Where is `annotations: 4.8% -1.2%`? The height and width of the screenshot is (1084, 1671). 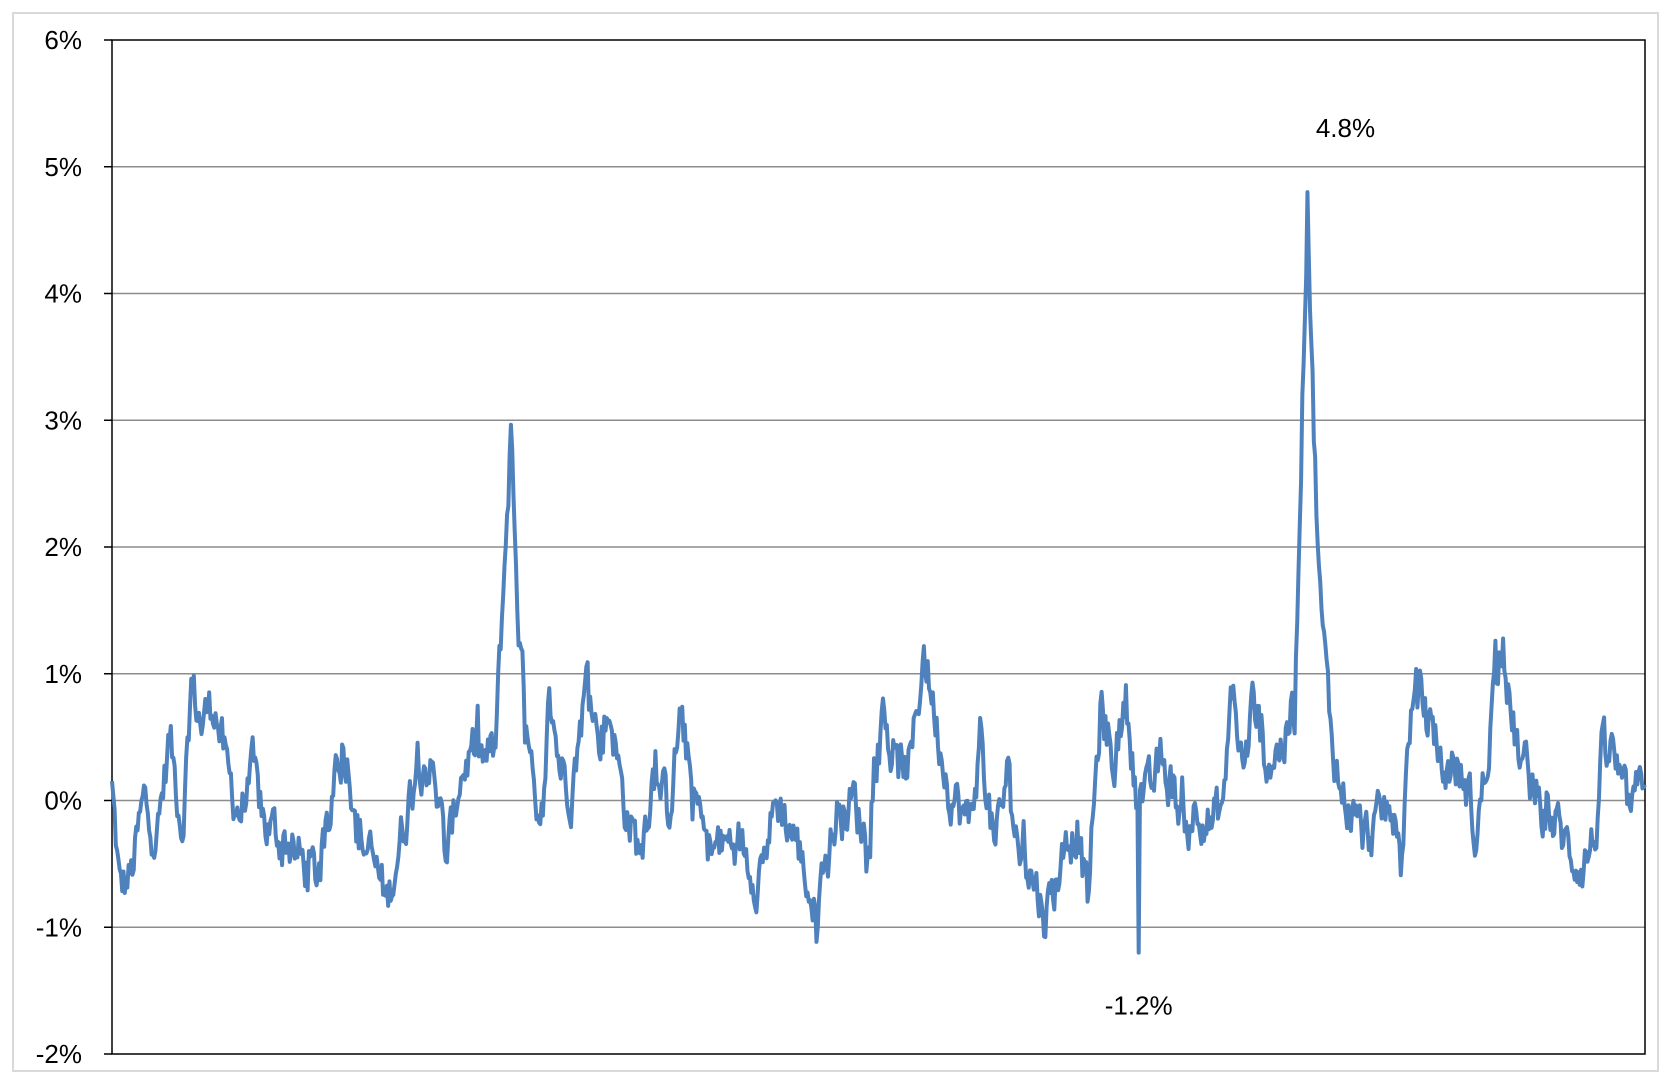 annotations: 4.8% -1.2% is located at coordinates (1240, 567).